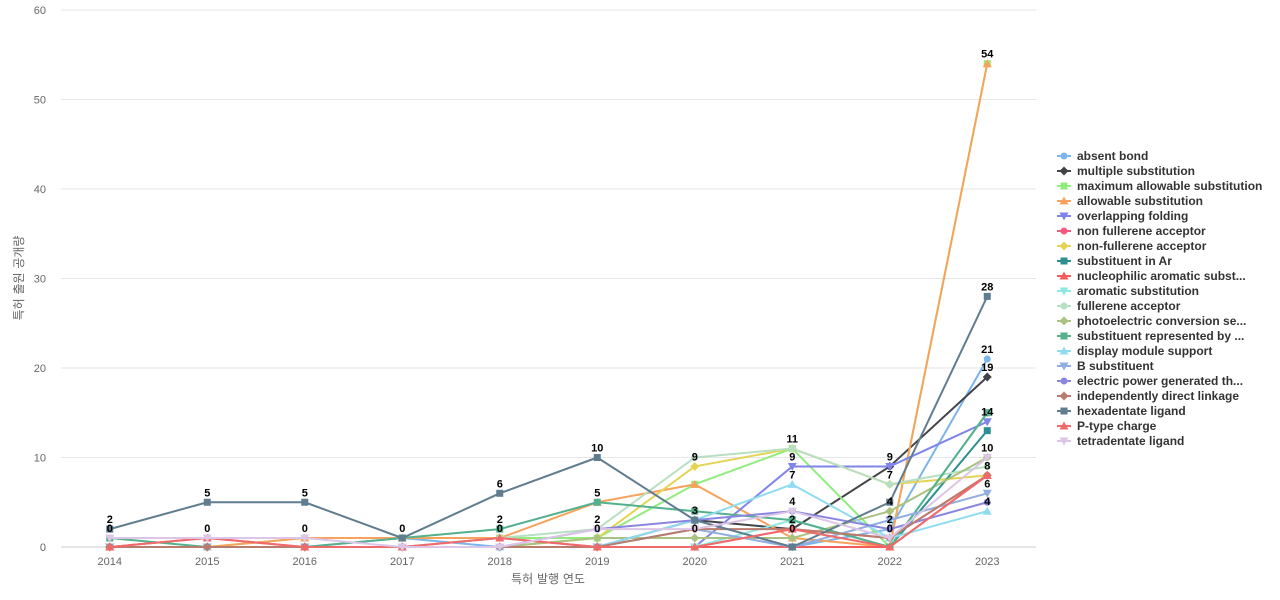 This screenshot has height=600, width=1280. What do you see at coordinates (1107, 426) in the screenshot?
I see `legend-item-p-type-charge: P-type charge` at bounding box center [1107, 426].